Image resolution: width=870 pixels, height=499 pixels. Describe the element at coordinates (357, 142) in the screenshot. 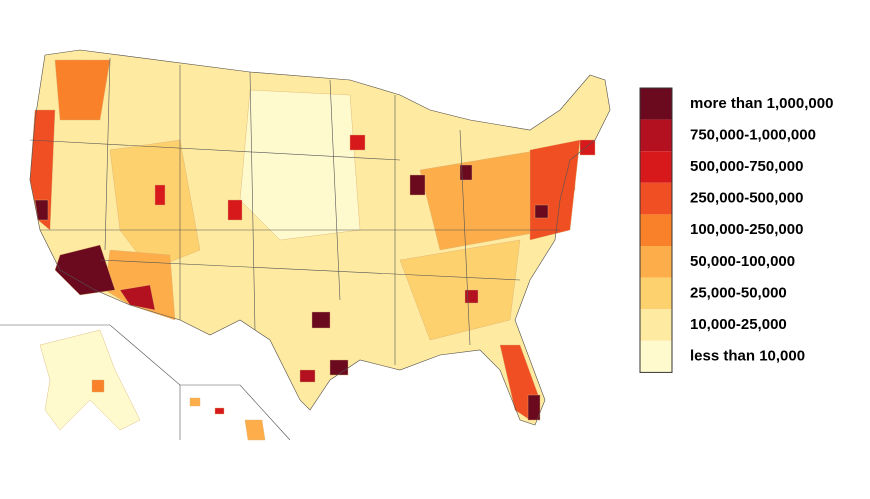

I see `minneapolis` at that location.